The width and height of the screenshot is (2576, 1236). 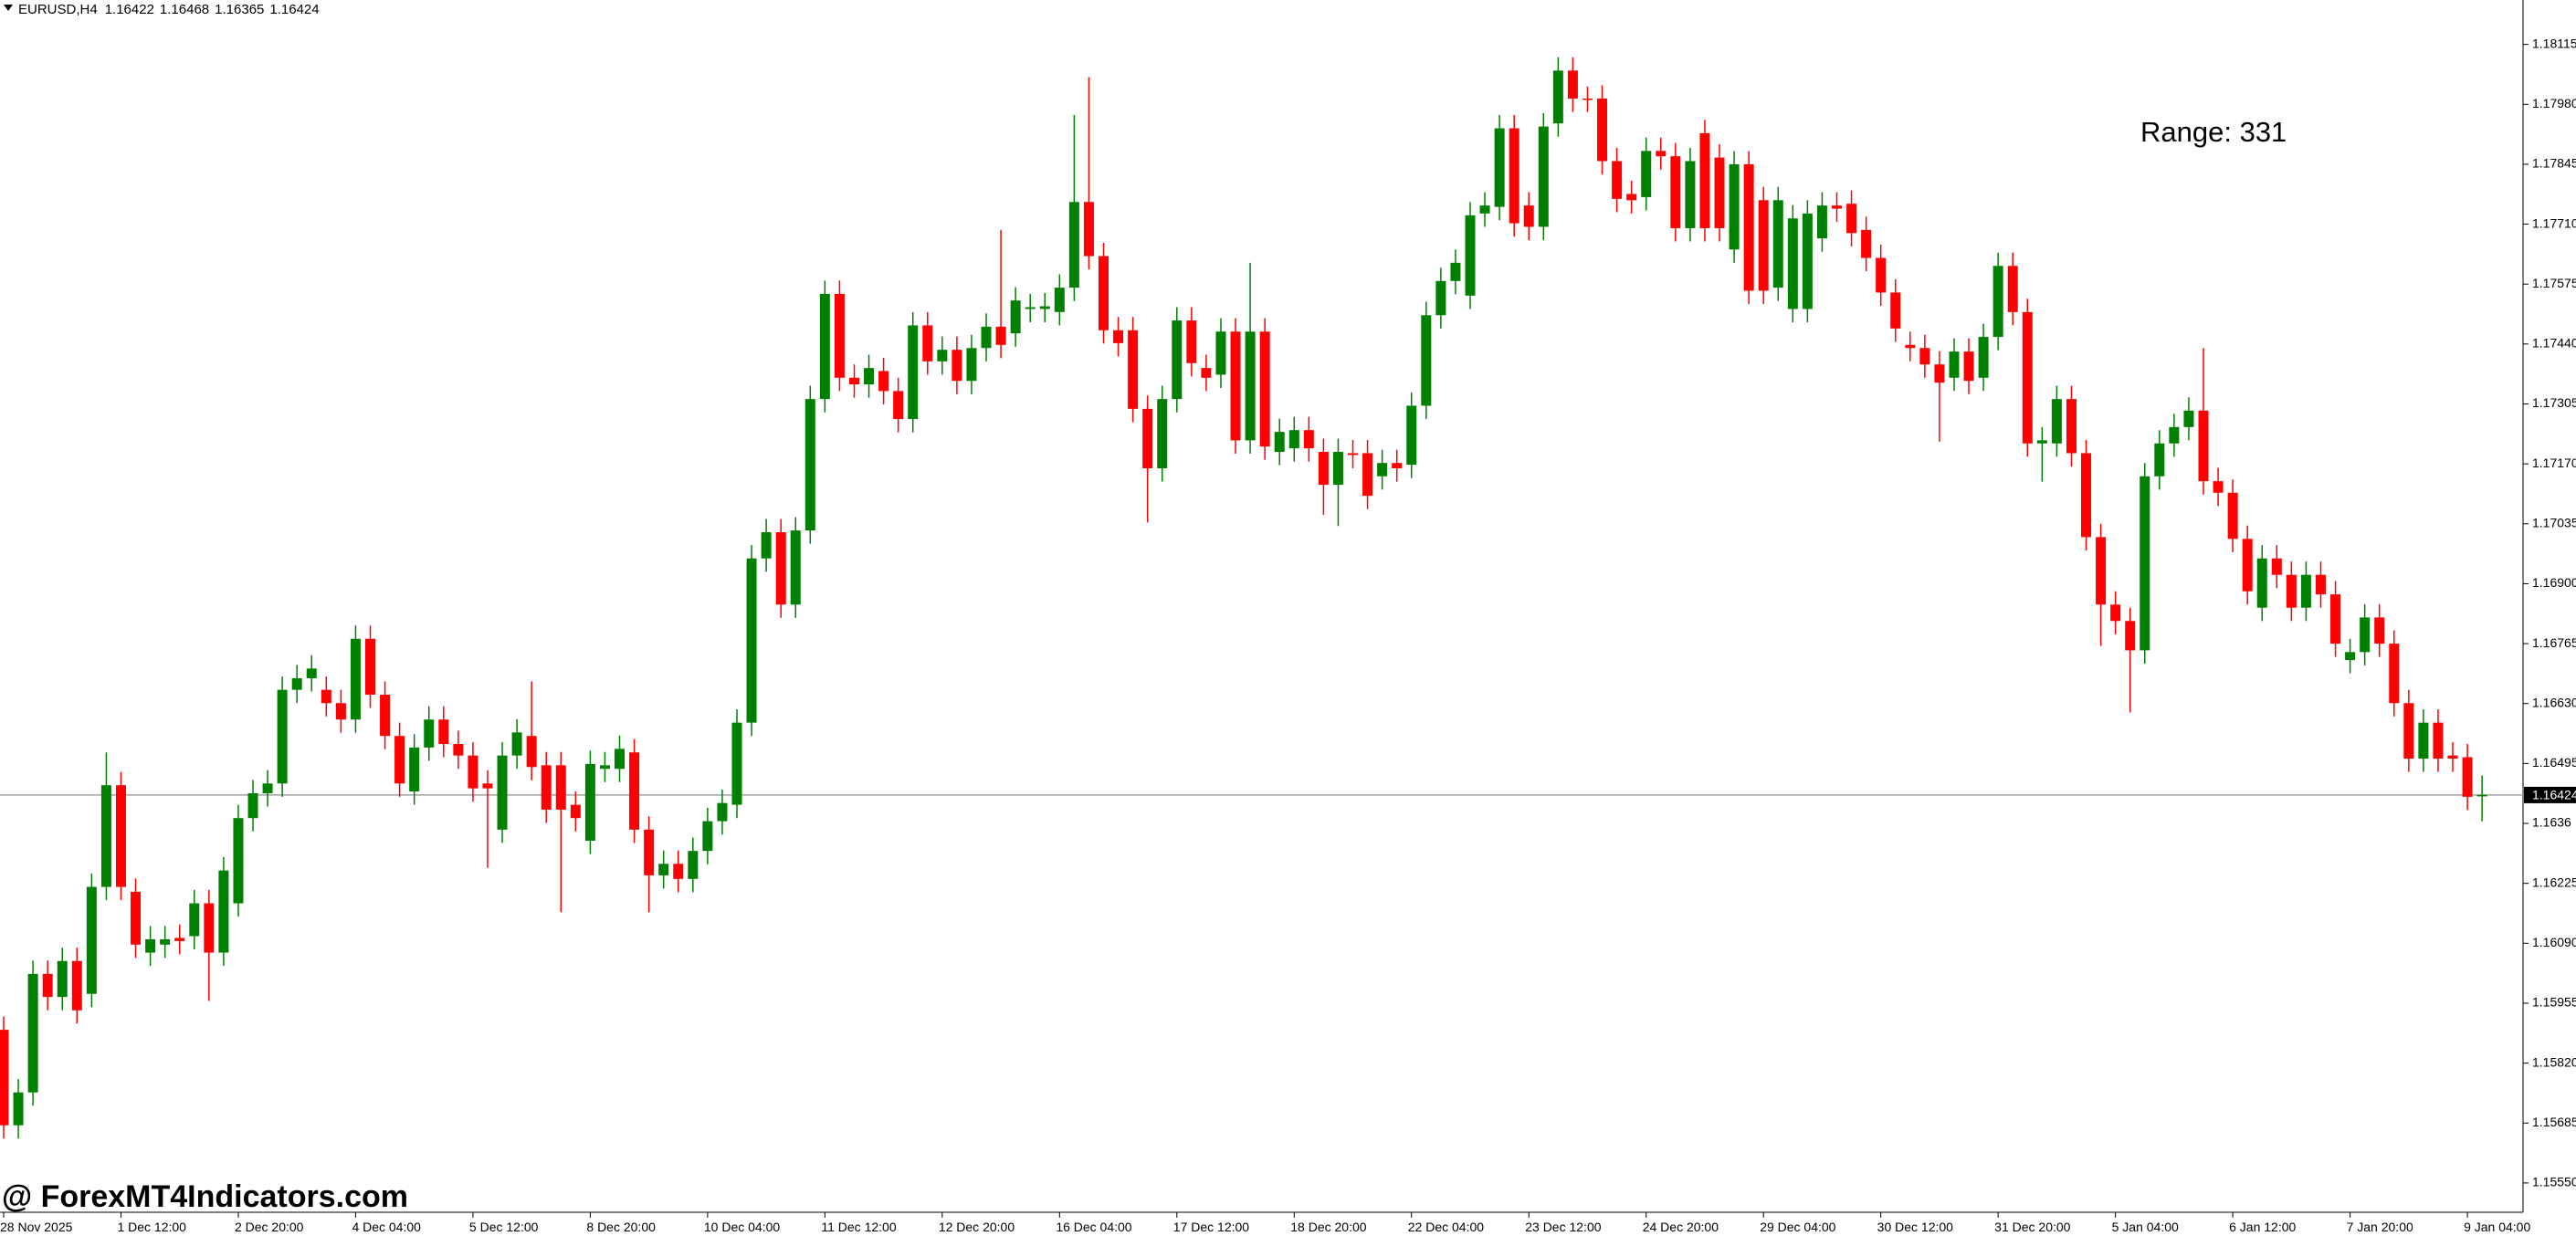 What do you see at coordinates (2262, 1227) in the screenshot?
I see `x-tick-label: 6 Jan 12:00` at bounding box center [2262, 1227].